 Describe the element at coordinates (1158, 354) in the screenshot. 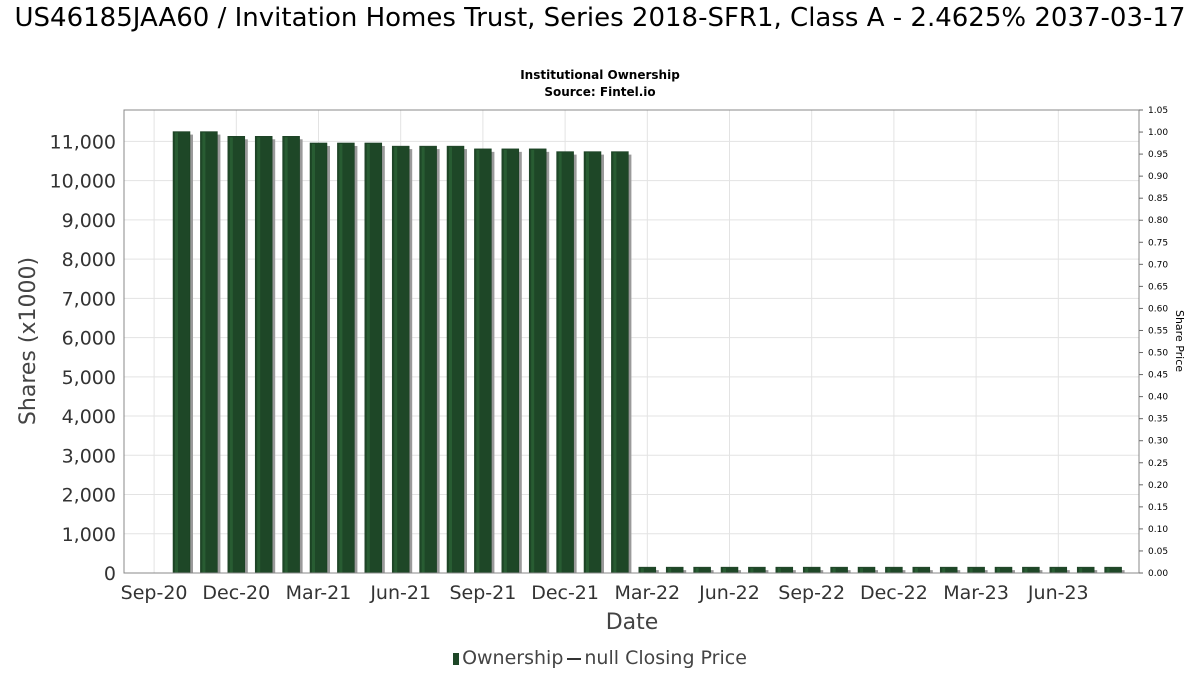

I see `y2-tick-label: 0.50` at that location.